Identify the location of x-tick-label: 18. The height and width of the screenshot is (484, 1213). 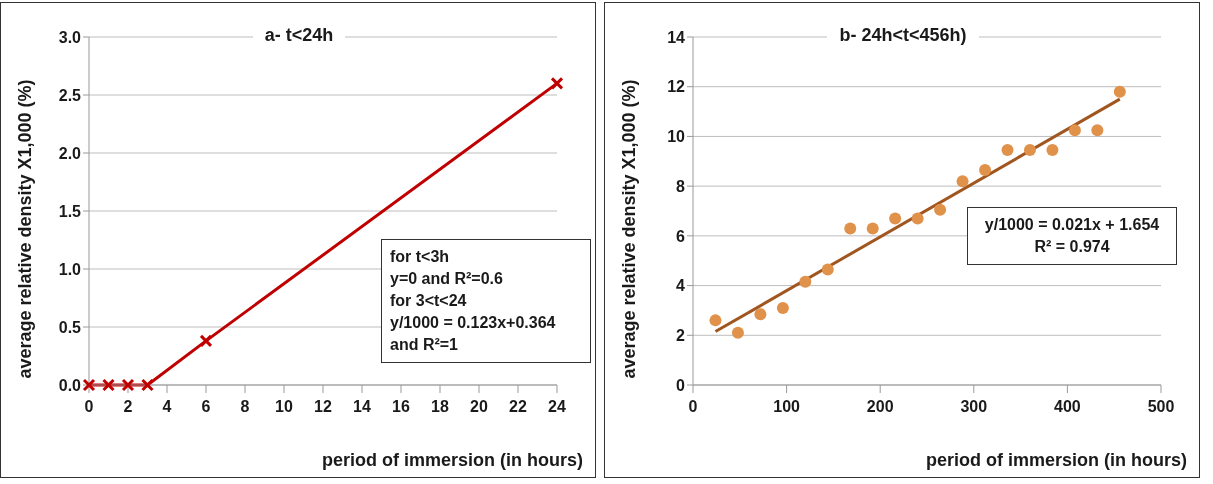
(440, 407).